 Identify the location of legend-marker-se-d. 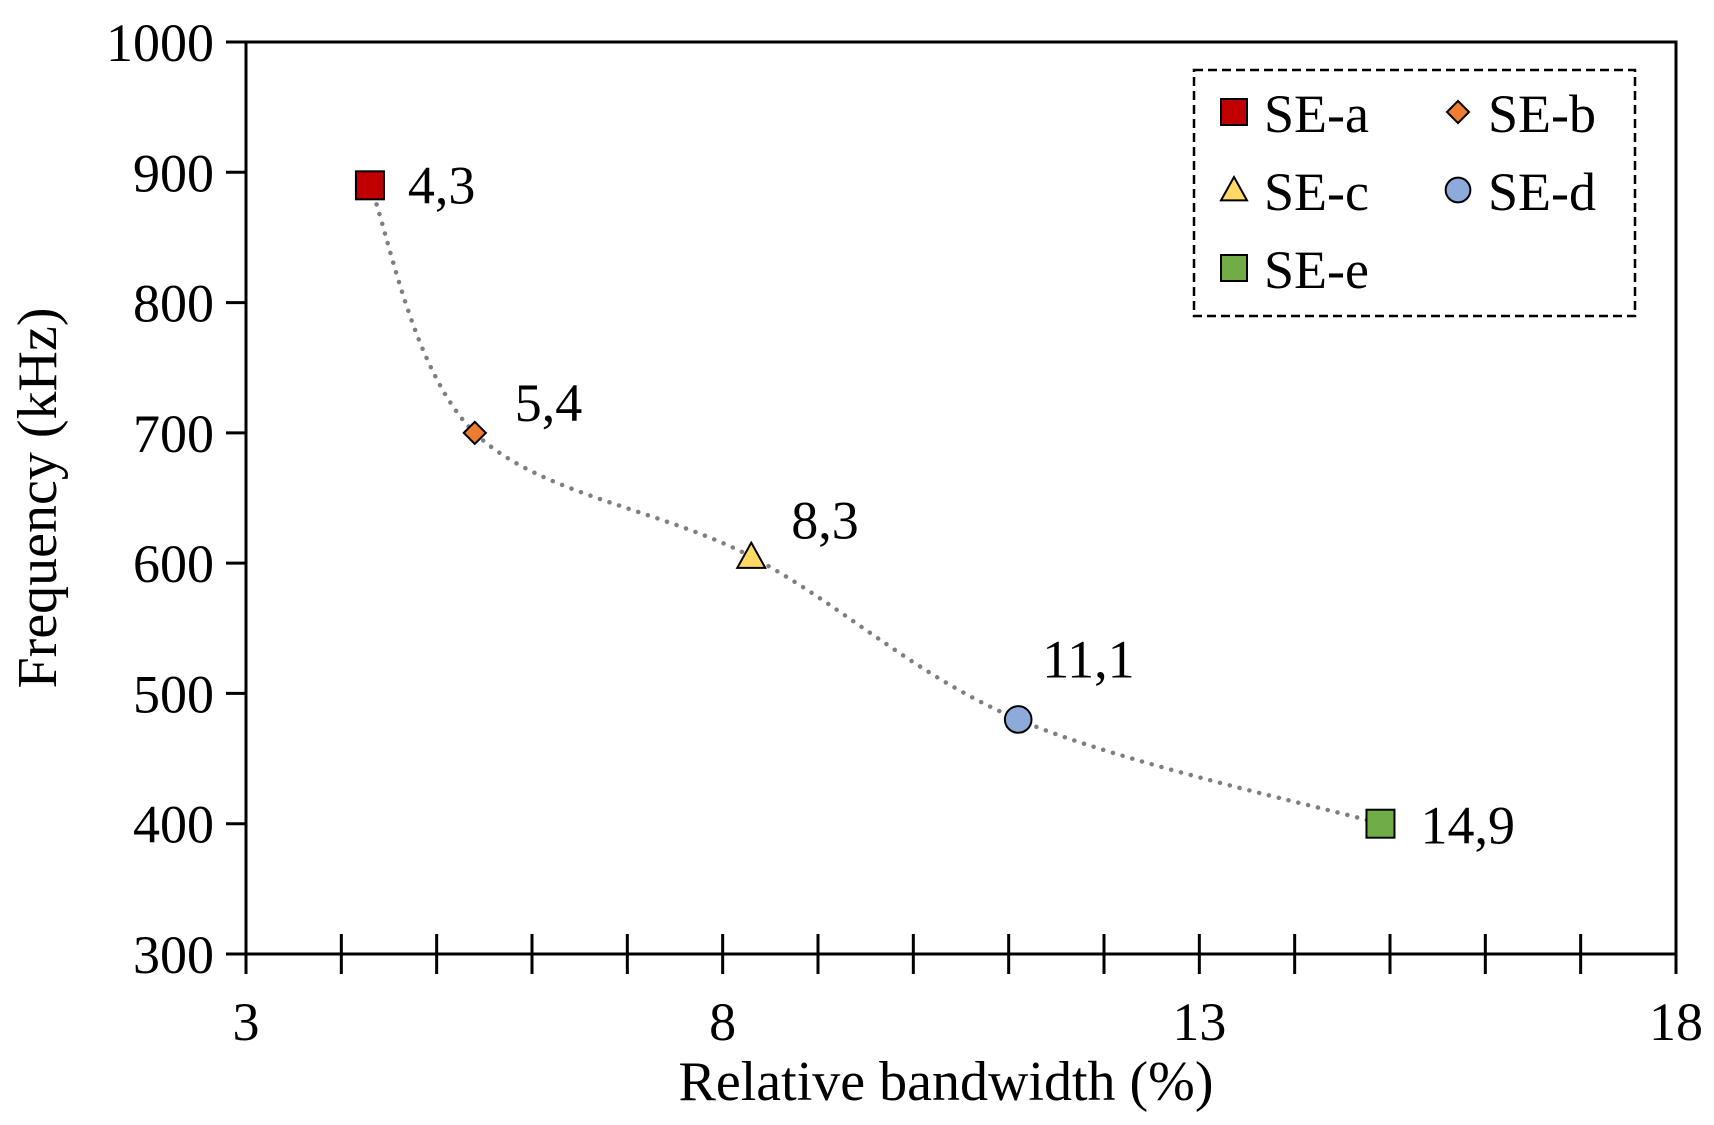
(1458, 190).